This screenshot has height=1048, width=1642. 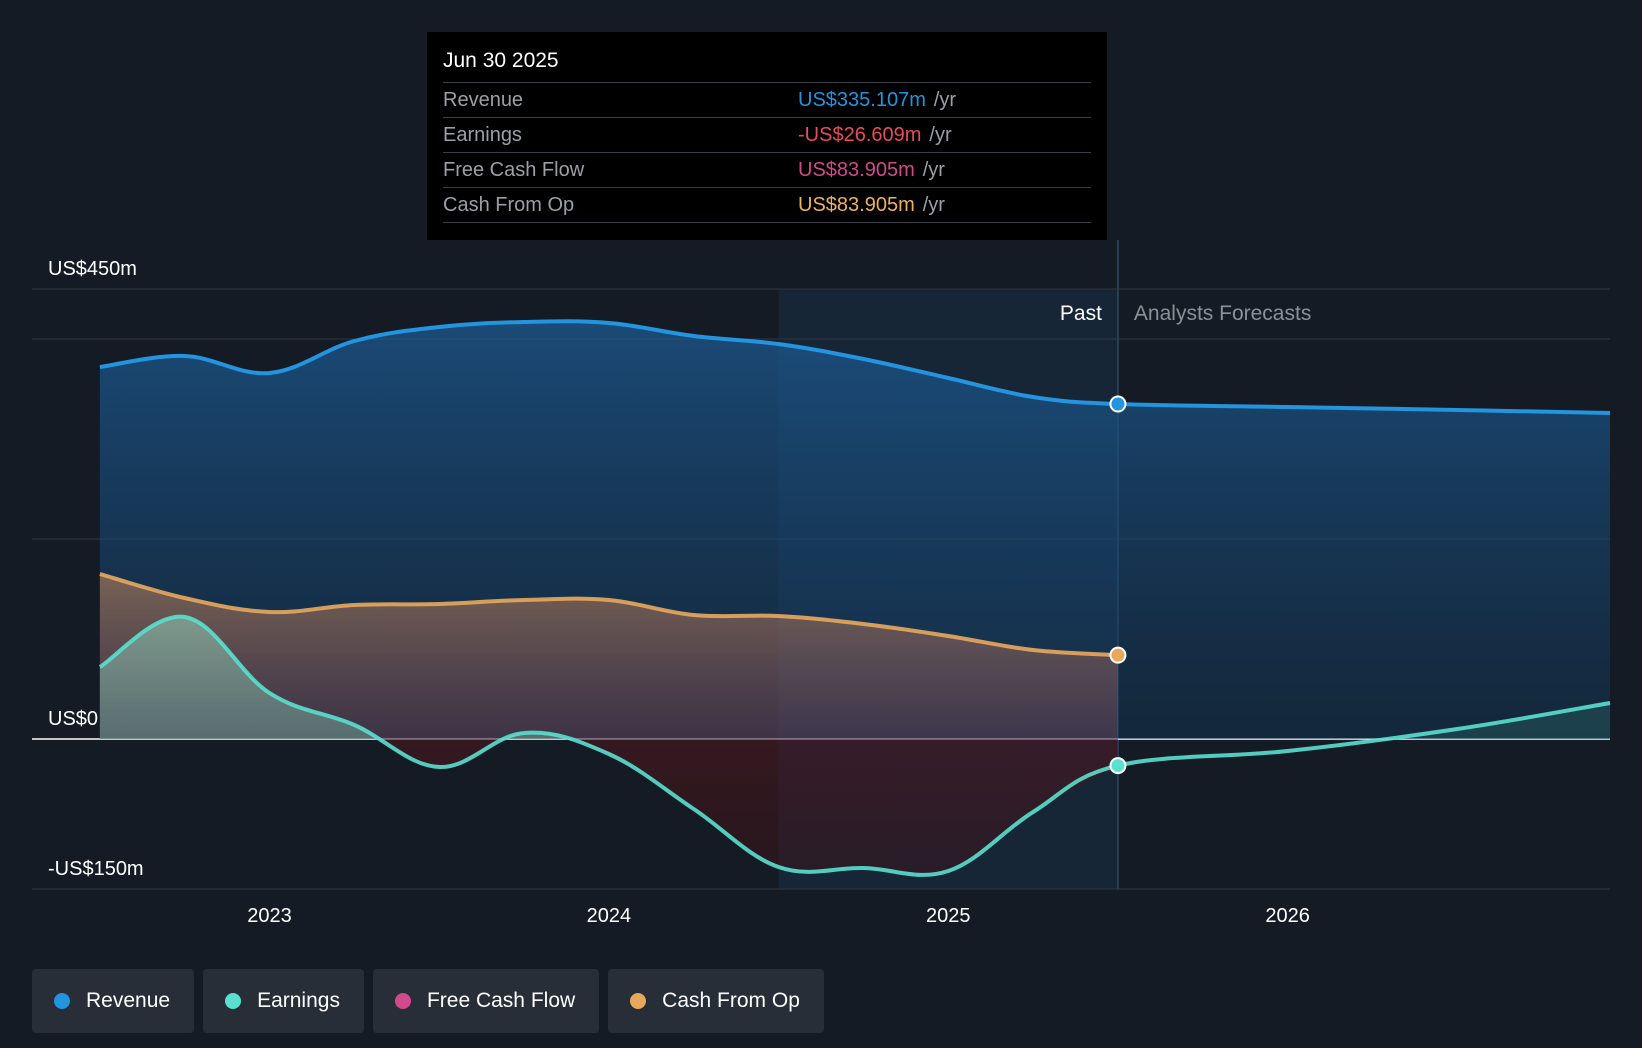 What do you see at coordinates (402, 1001) in the screenshot?
I see `free-cash-flow-dot-icon` at bounding box center [402, 1001].